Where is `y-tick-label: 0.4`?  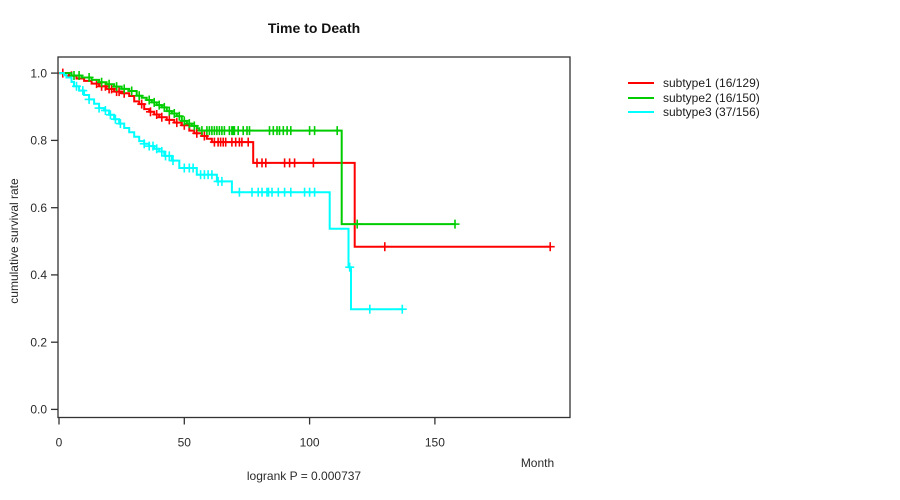 y-tick-label: 0.4 is located at coordinates (38, 275).